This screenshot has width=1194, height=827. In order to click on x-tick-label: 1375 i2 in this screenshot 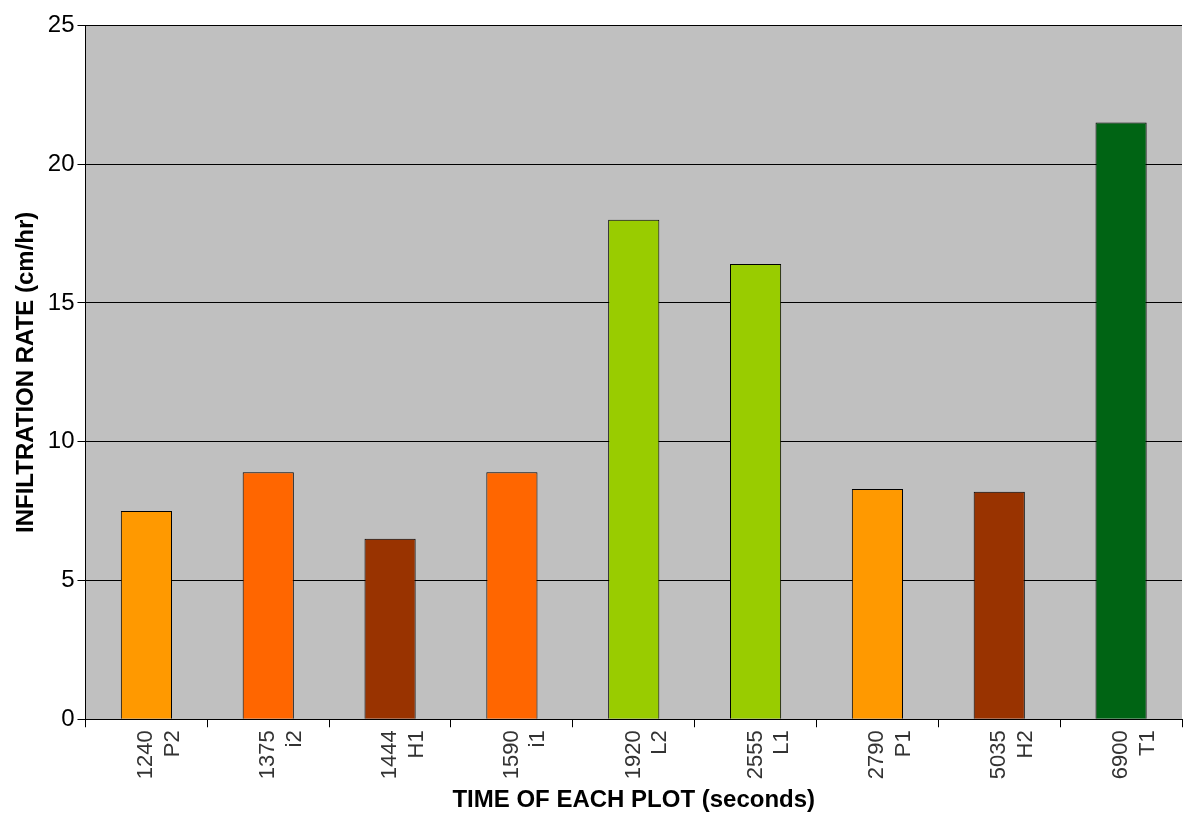, I will do `click(280, 755)`.